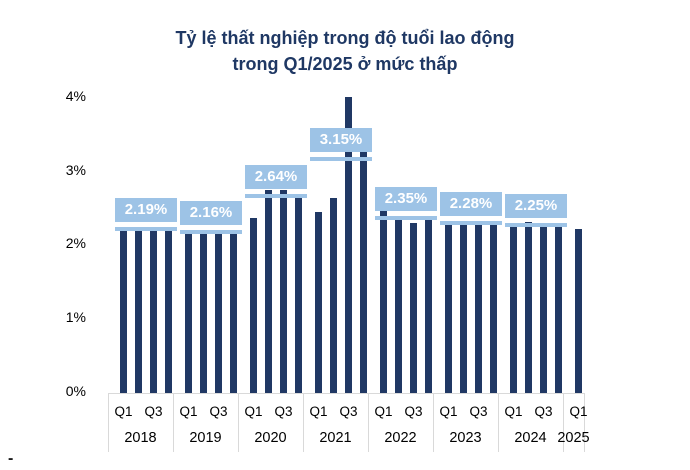 The image size is (690, 470). What do you see at coordinates (333, 295) in the screenshot?
I see `bar-2021-q2` at bounding box center [333, 295].